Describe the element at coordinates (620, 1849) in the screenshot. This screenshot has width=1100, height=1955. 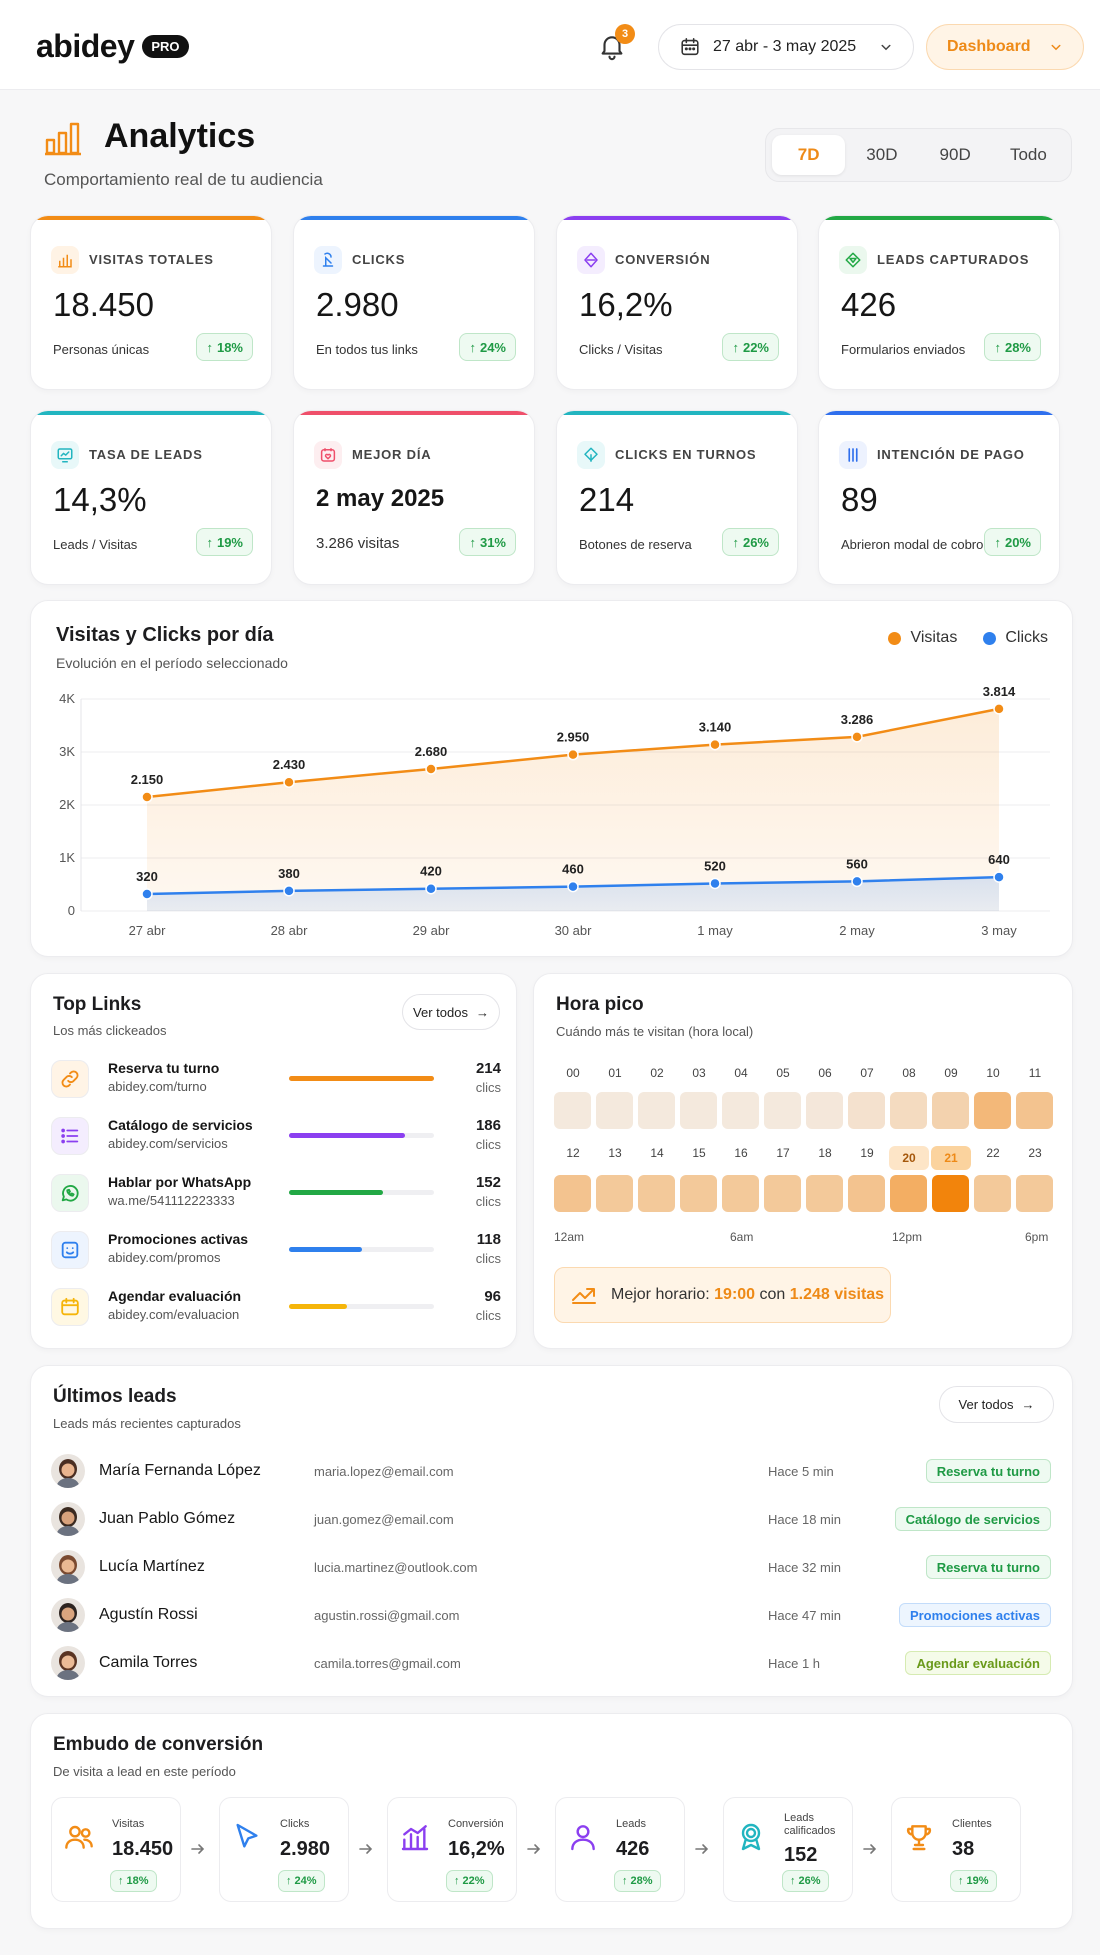
I see `funnel-stage: Leads 426 ↑ 28%` at that location.